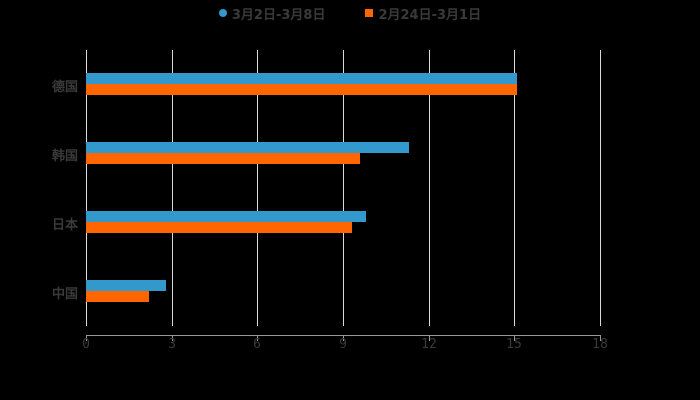 The image size is (700, 400). What do you see at coordinates (350, 13) in the screenshot?
I see `legend: 3月2日-3月8日 2月24日-3月1日` at bounding box center [350, 13].